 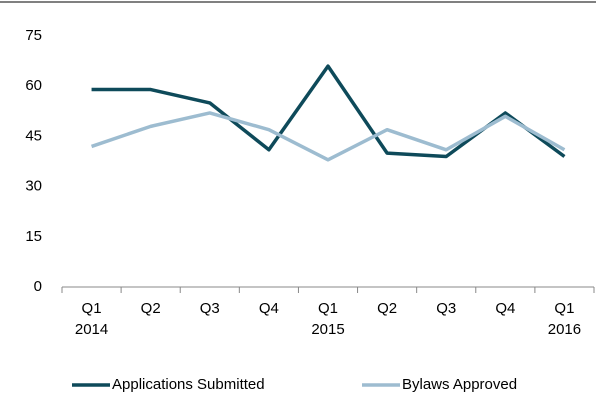 What do you see at coordinates (327, 329) in the screenshot?
I see `x-tick-label: 2015` at bounding box center [327, 329].